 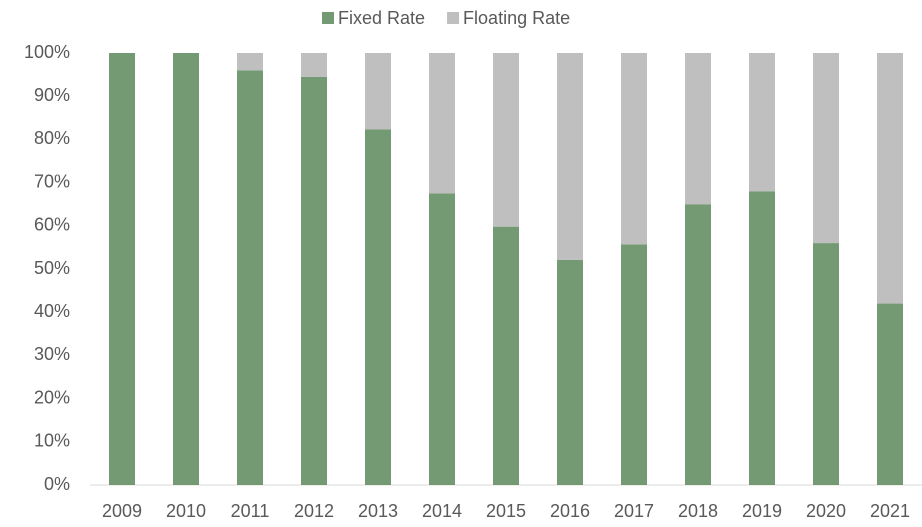 What do you see at coordinates (762, 511) in the screenshot?
I see `x-tick-label: 2019` at bounding box center [762, 511].